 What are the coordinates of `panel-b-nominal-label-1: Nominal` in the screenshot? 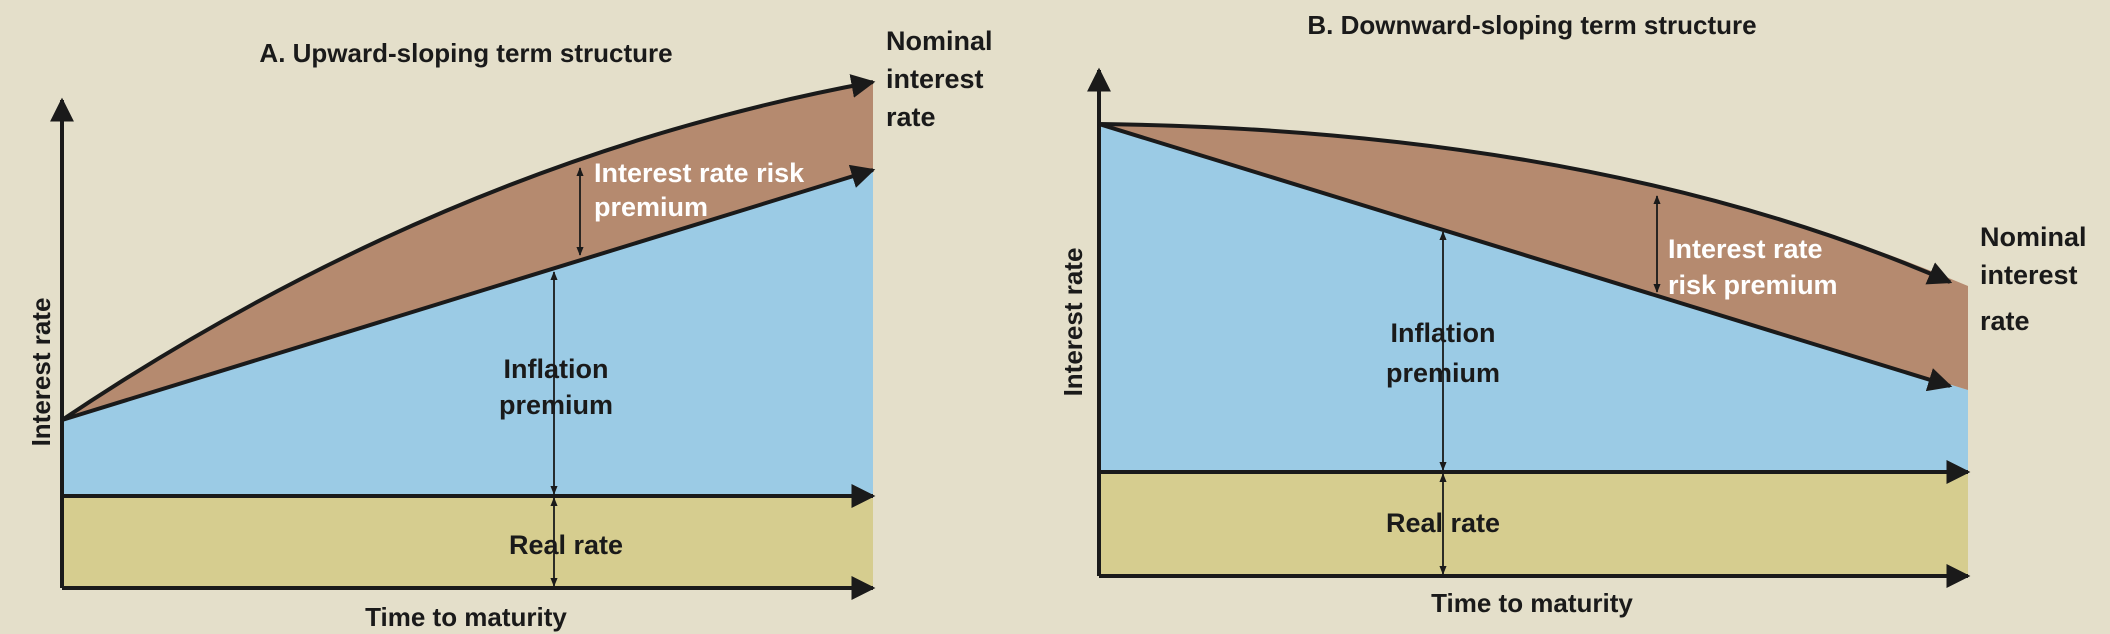 It's located at (2033, 237).